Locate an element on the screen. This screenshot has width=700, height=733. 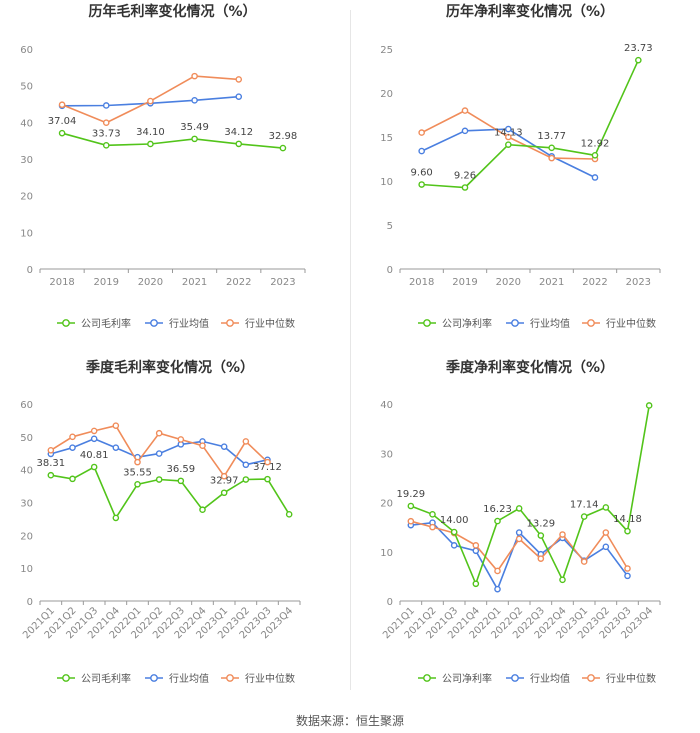
data-label: 19.29 is located at coordinates (411, 494).